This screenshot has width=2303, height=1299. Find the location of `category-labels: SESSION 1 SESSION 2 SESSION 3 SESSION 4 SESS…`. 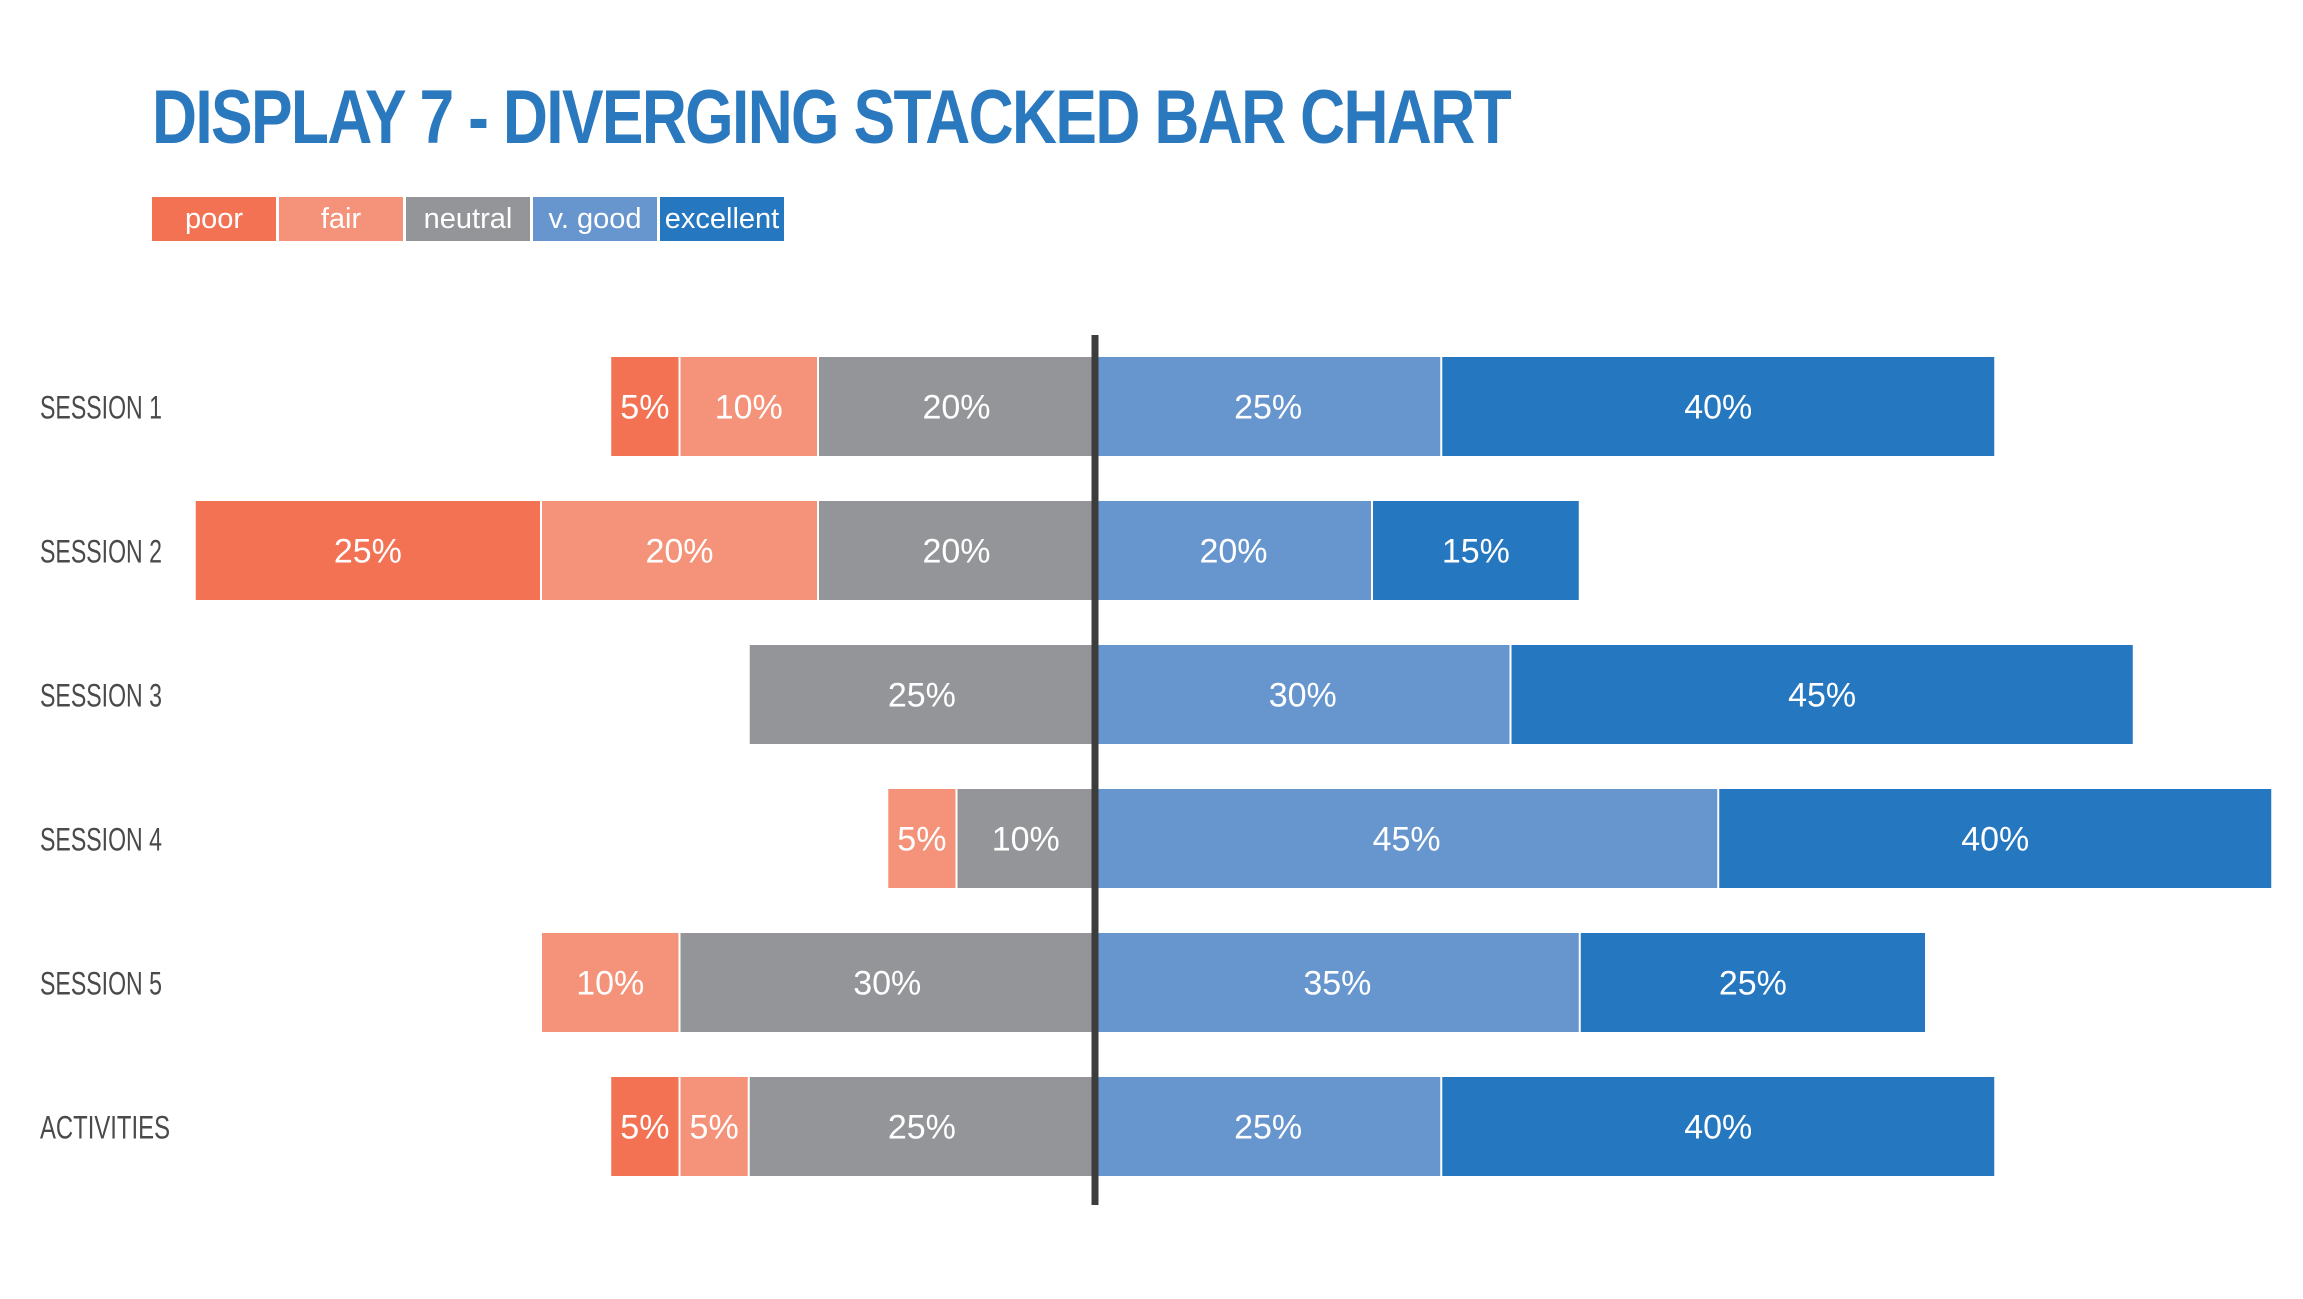

category-labels: SESSION 1 SESSION 2 SESSION 3 SESSION 4 SESS… is located at coordinates (105, 768).